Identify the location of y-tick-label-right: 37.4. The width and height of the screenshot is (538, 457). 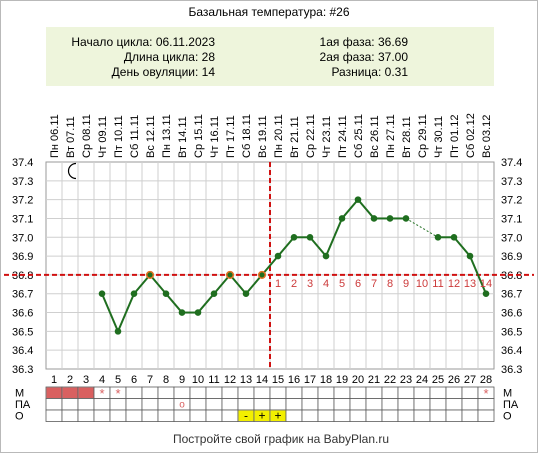
(511, 163).